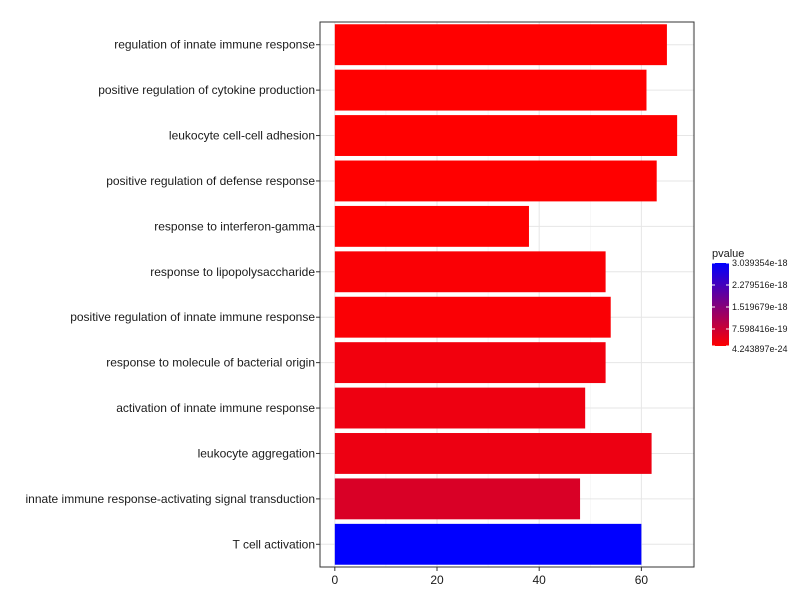 The height and width of the screenshot is (600, 800). I want to click on category-label: T cell activation, so click(274, 544).